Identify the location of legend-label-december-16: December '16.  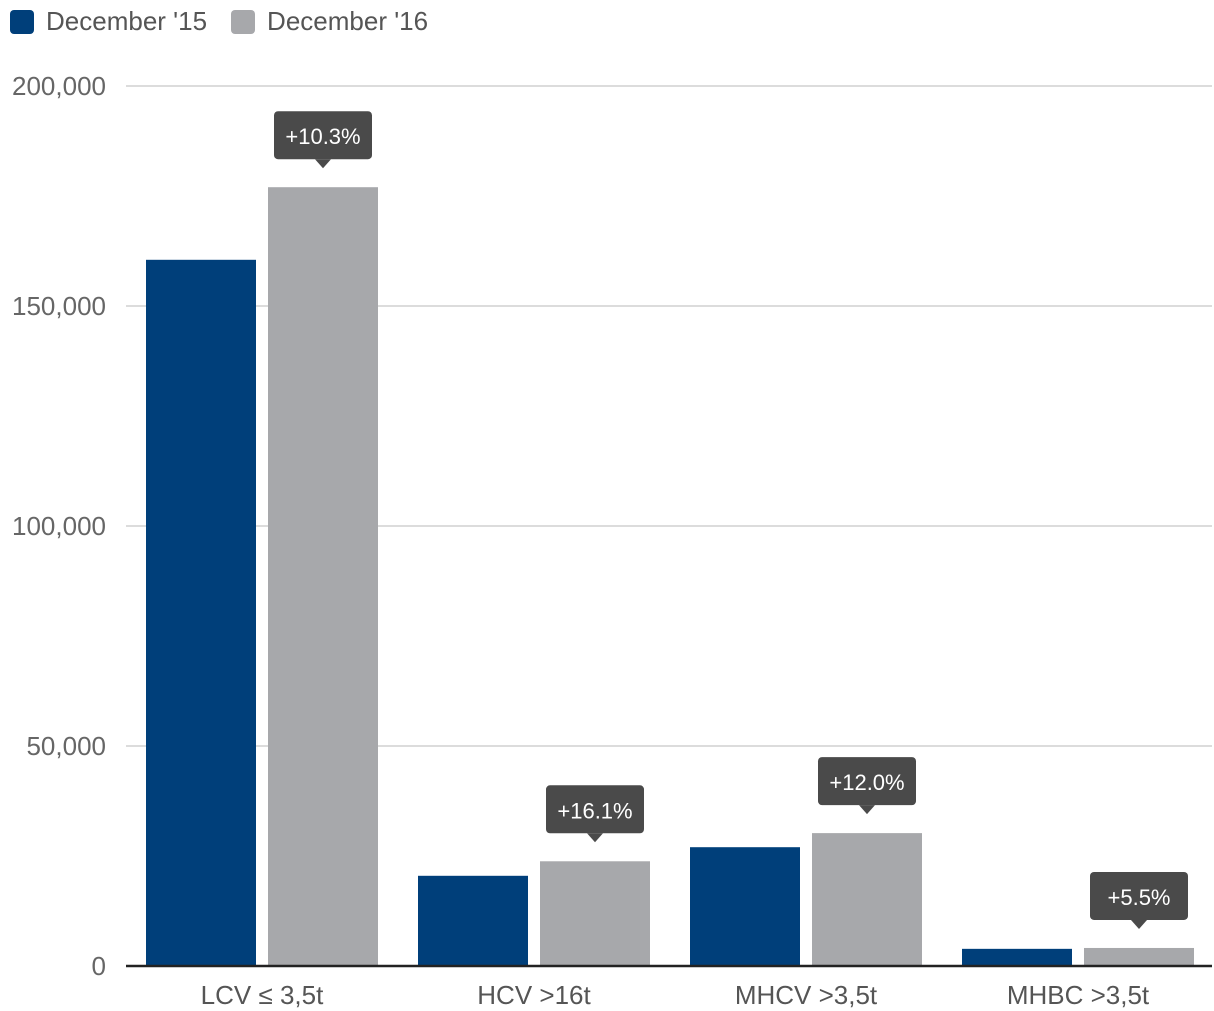
(348, 21).